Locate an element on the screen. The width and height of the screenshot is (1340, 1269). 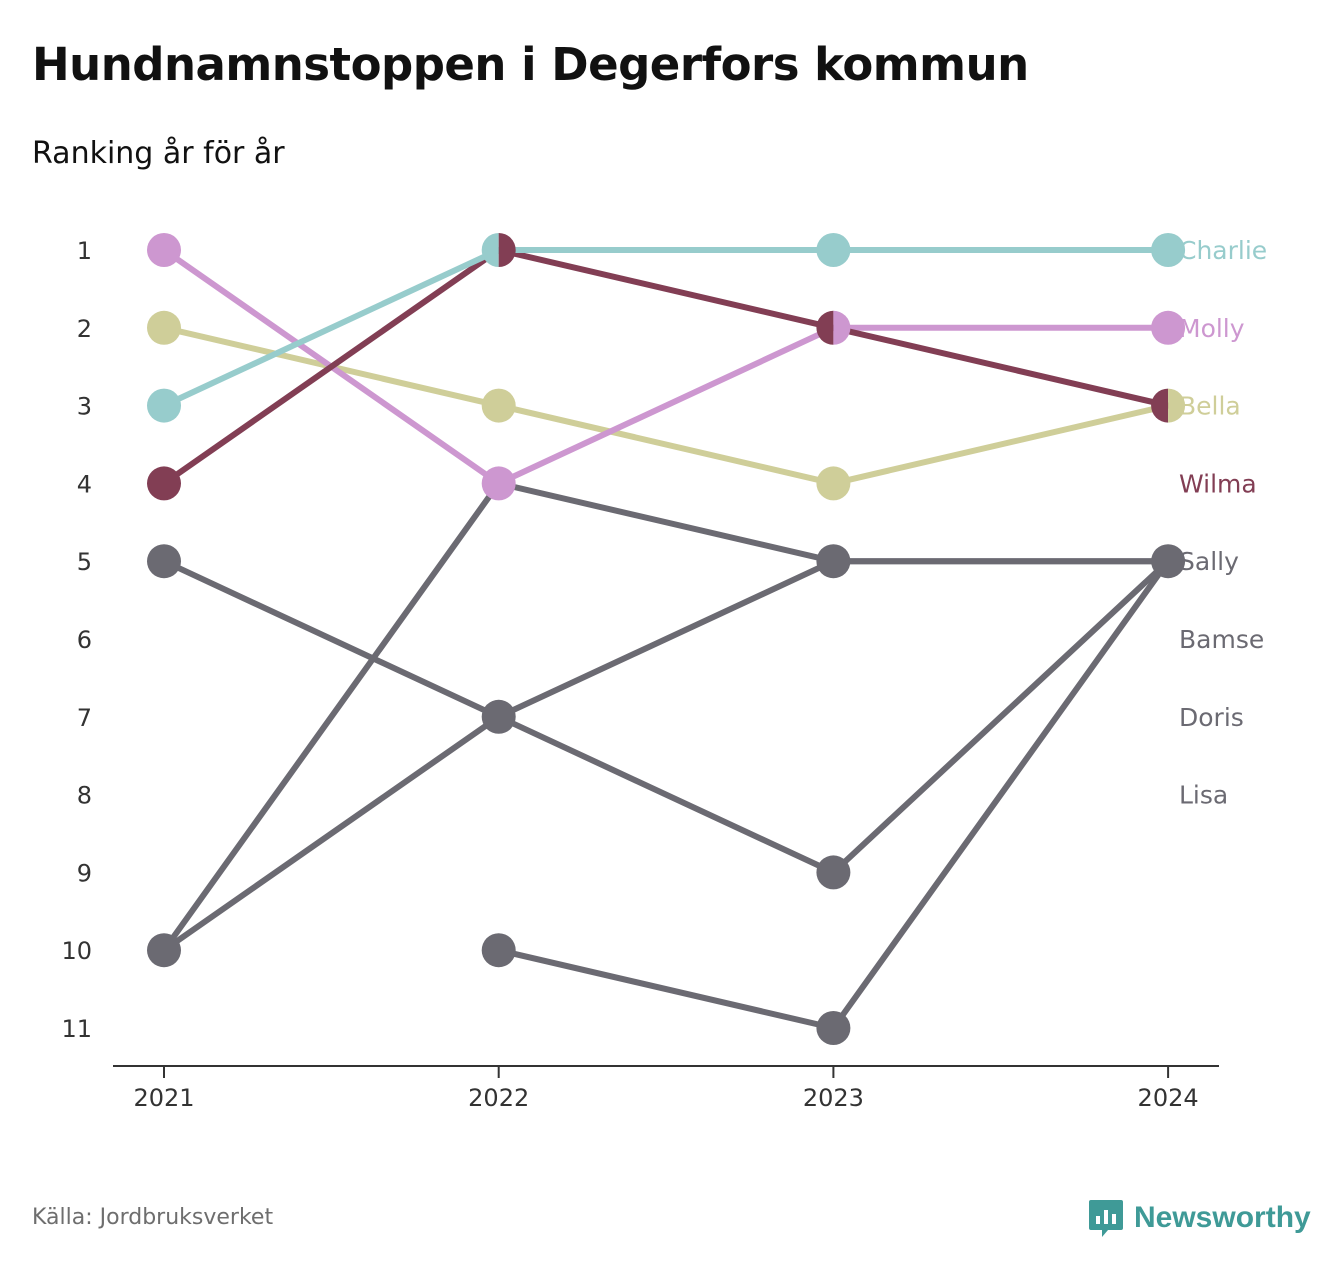
y-tick-label: 9 is located at coordinates (84, 873).